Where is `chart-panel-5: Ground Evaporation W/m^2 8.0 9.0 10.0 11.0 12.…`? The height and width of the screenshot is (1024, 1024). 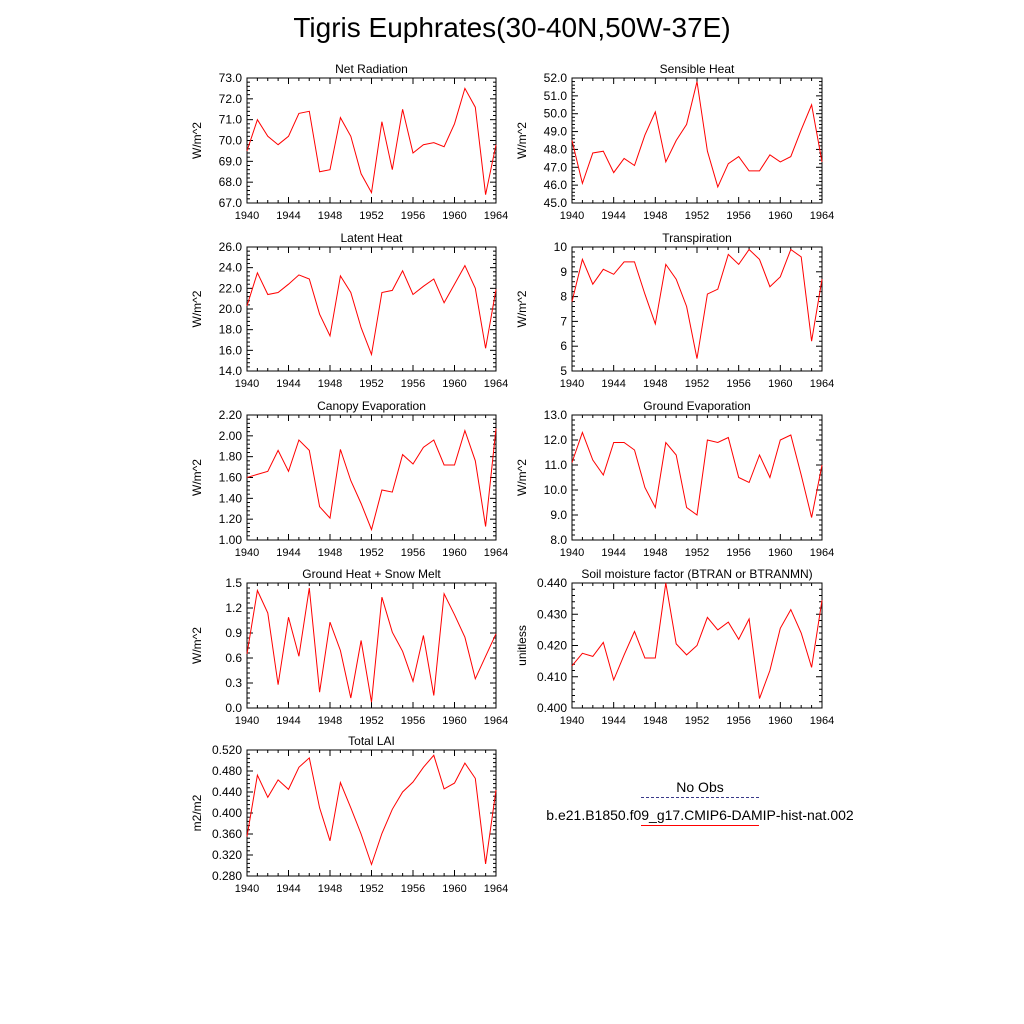
chart-panel-5: Ground Evaporation W/m^2 8.0 9.0 10.0 11.0 12.… is located at coordinates (674, 479).